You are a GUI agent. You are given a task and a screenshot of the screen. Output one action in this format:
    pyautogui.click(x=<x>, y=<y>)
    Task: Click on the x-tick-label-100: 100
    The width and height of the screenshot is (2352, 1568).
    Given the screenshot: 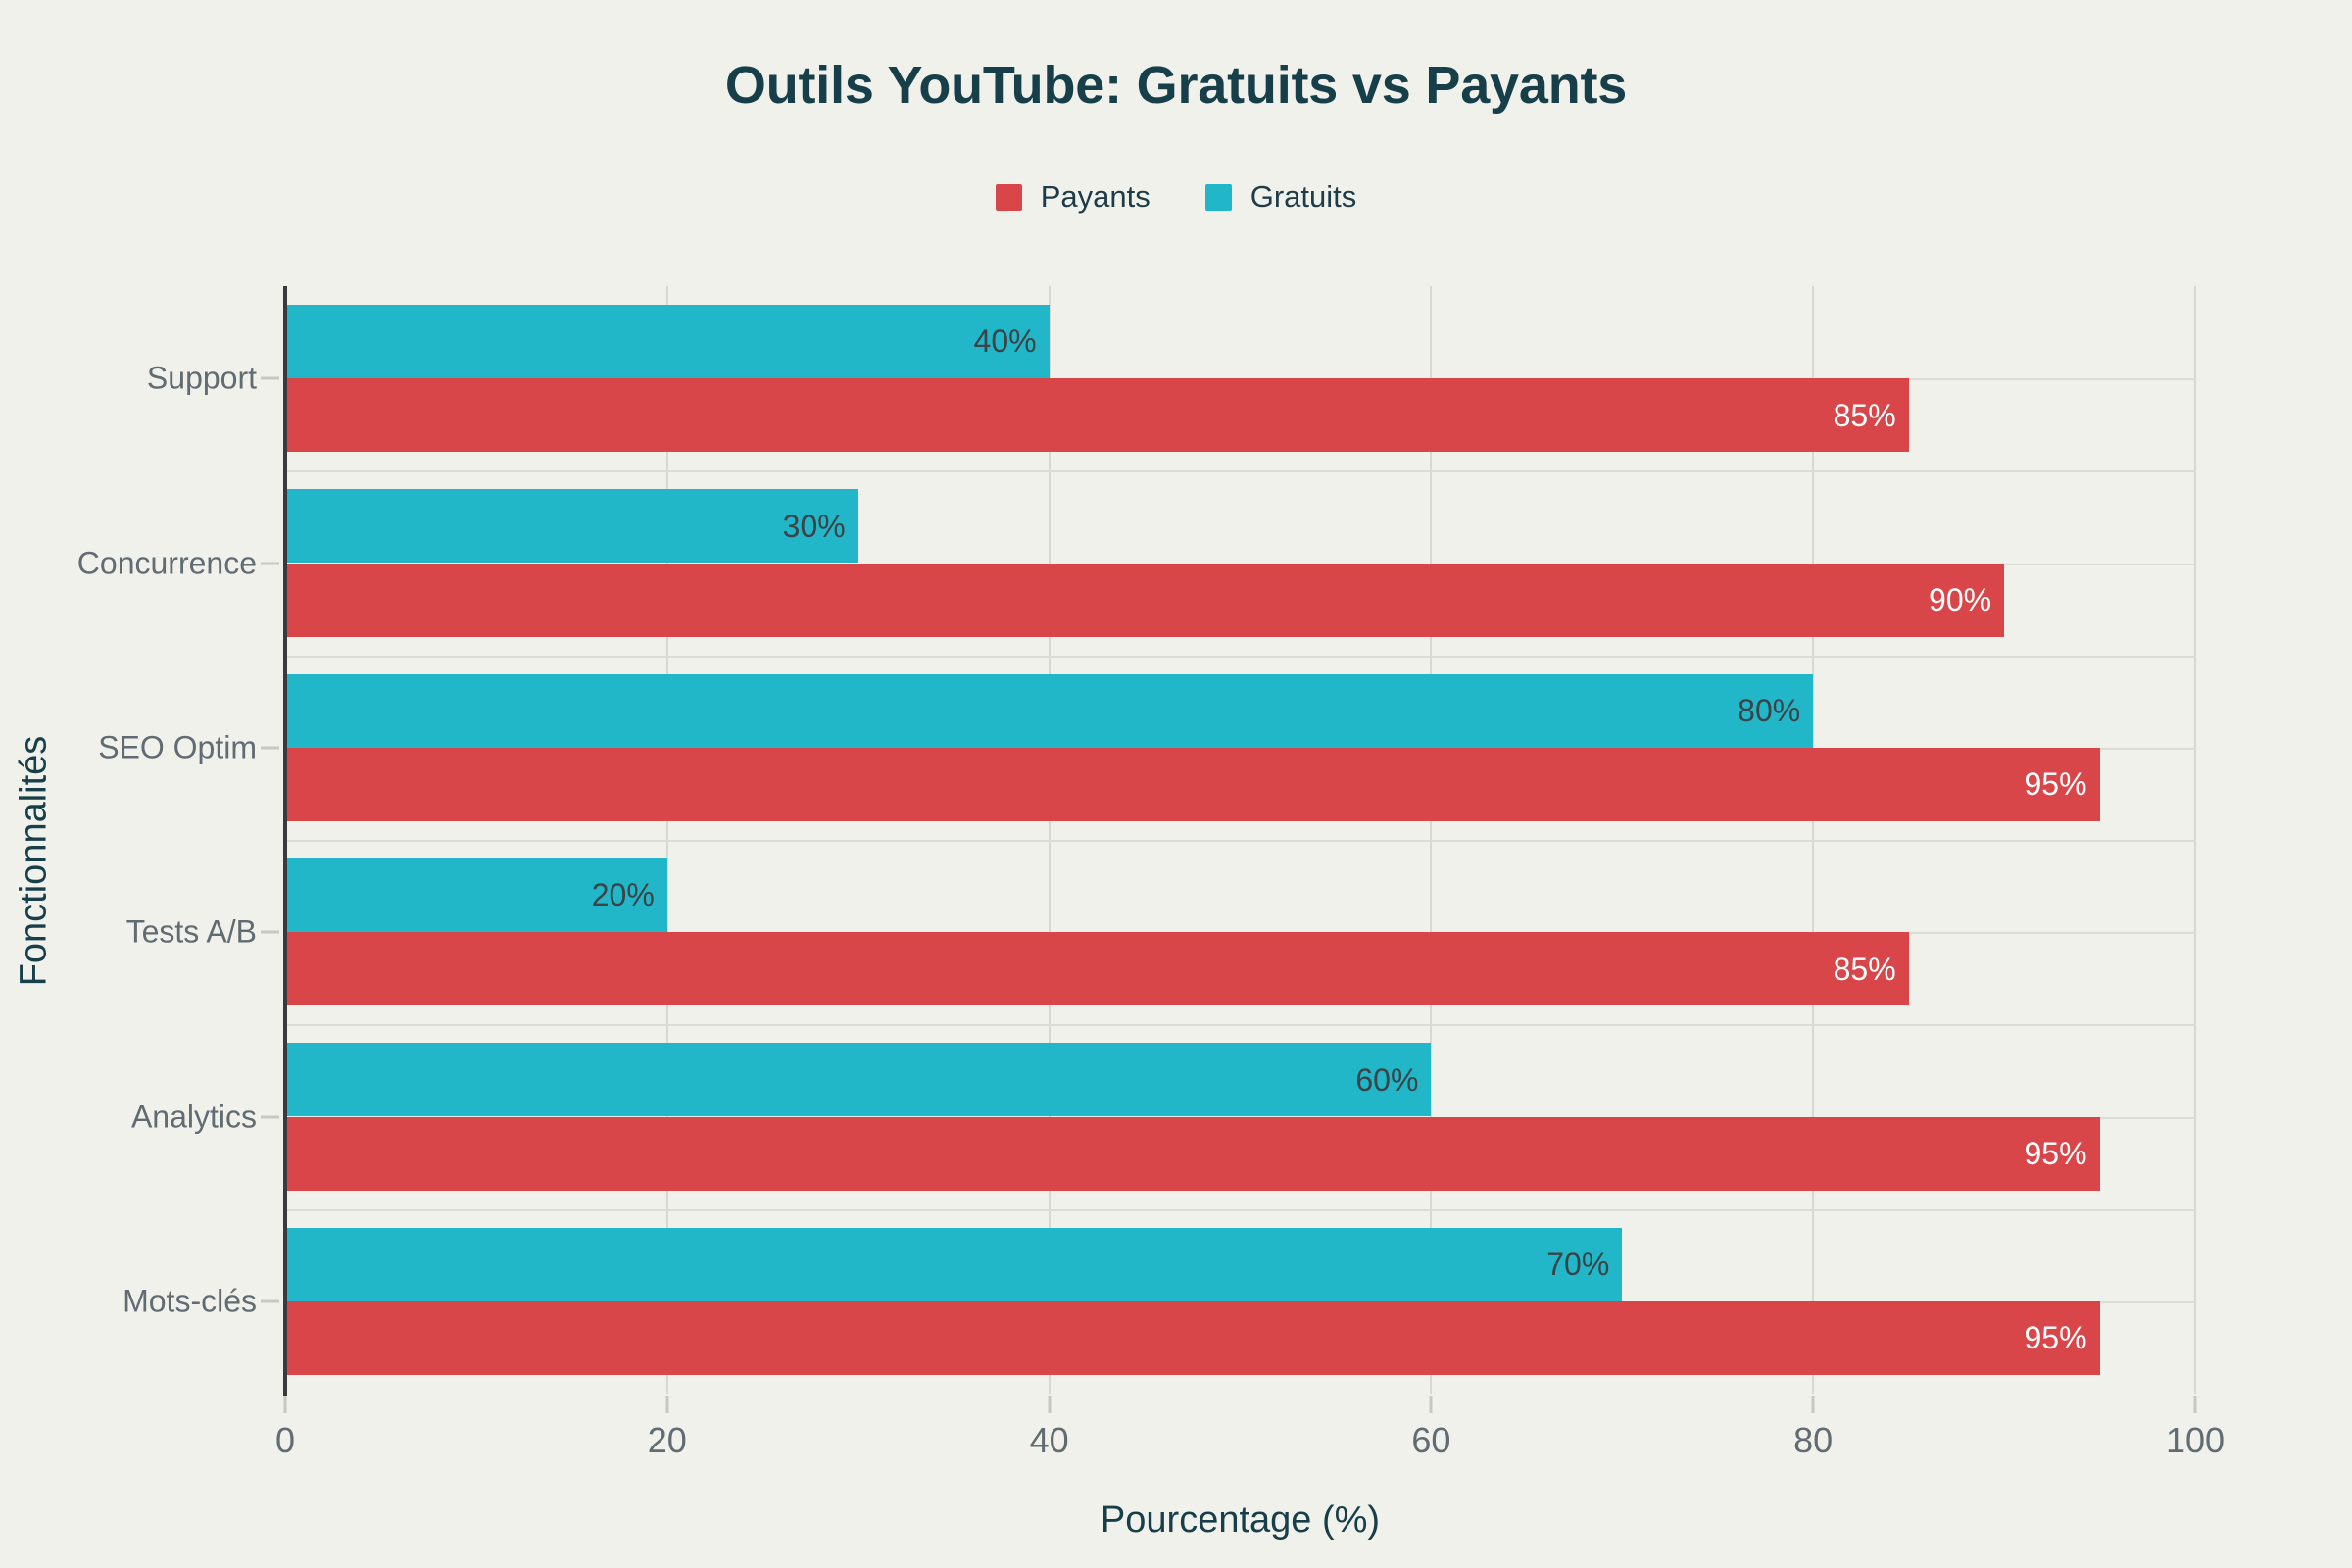 What is the action you would take?
    pyautogui.click(x=2195, y=1440)
    